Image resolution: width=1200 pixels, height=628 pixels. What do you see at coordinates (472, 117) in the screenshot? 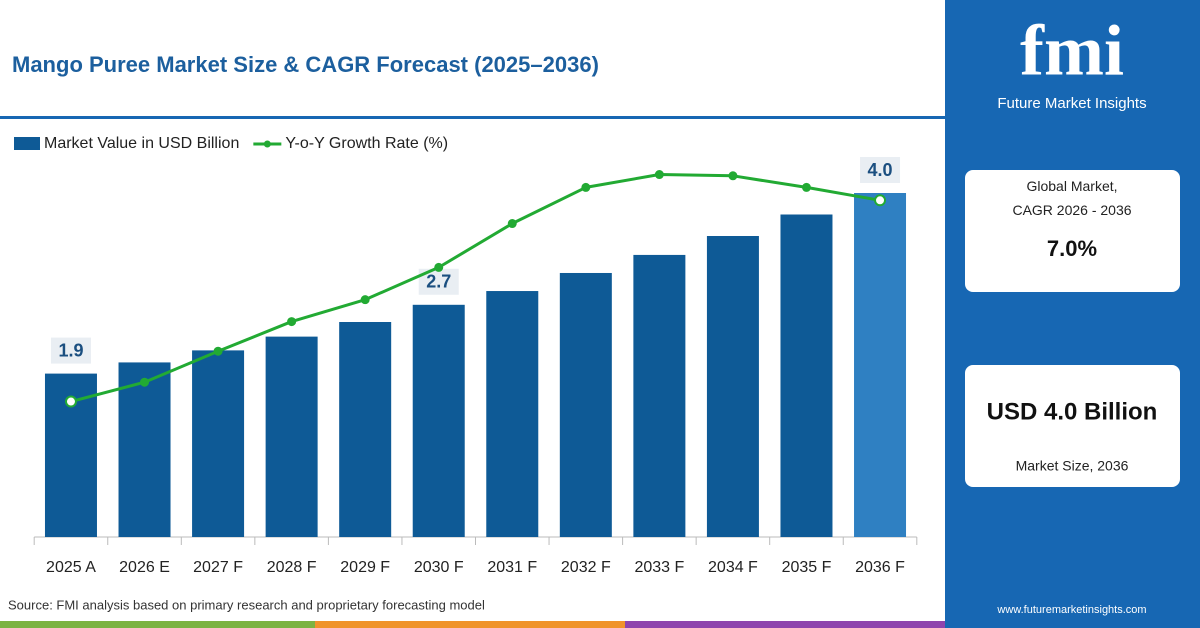
I see `title-divider` at bounding box center [472, 117].